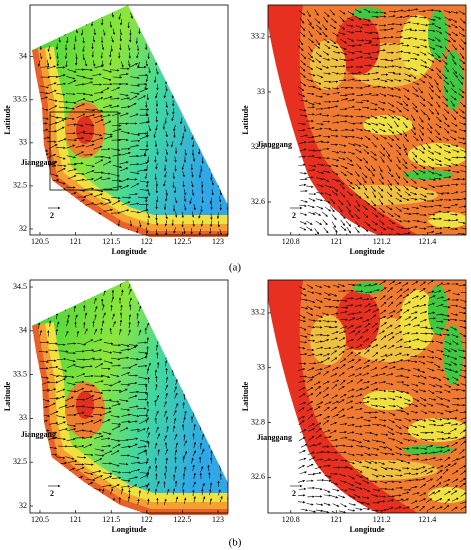  I want to click on y-tick-label: 33, so click(261, 91).